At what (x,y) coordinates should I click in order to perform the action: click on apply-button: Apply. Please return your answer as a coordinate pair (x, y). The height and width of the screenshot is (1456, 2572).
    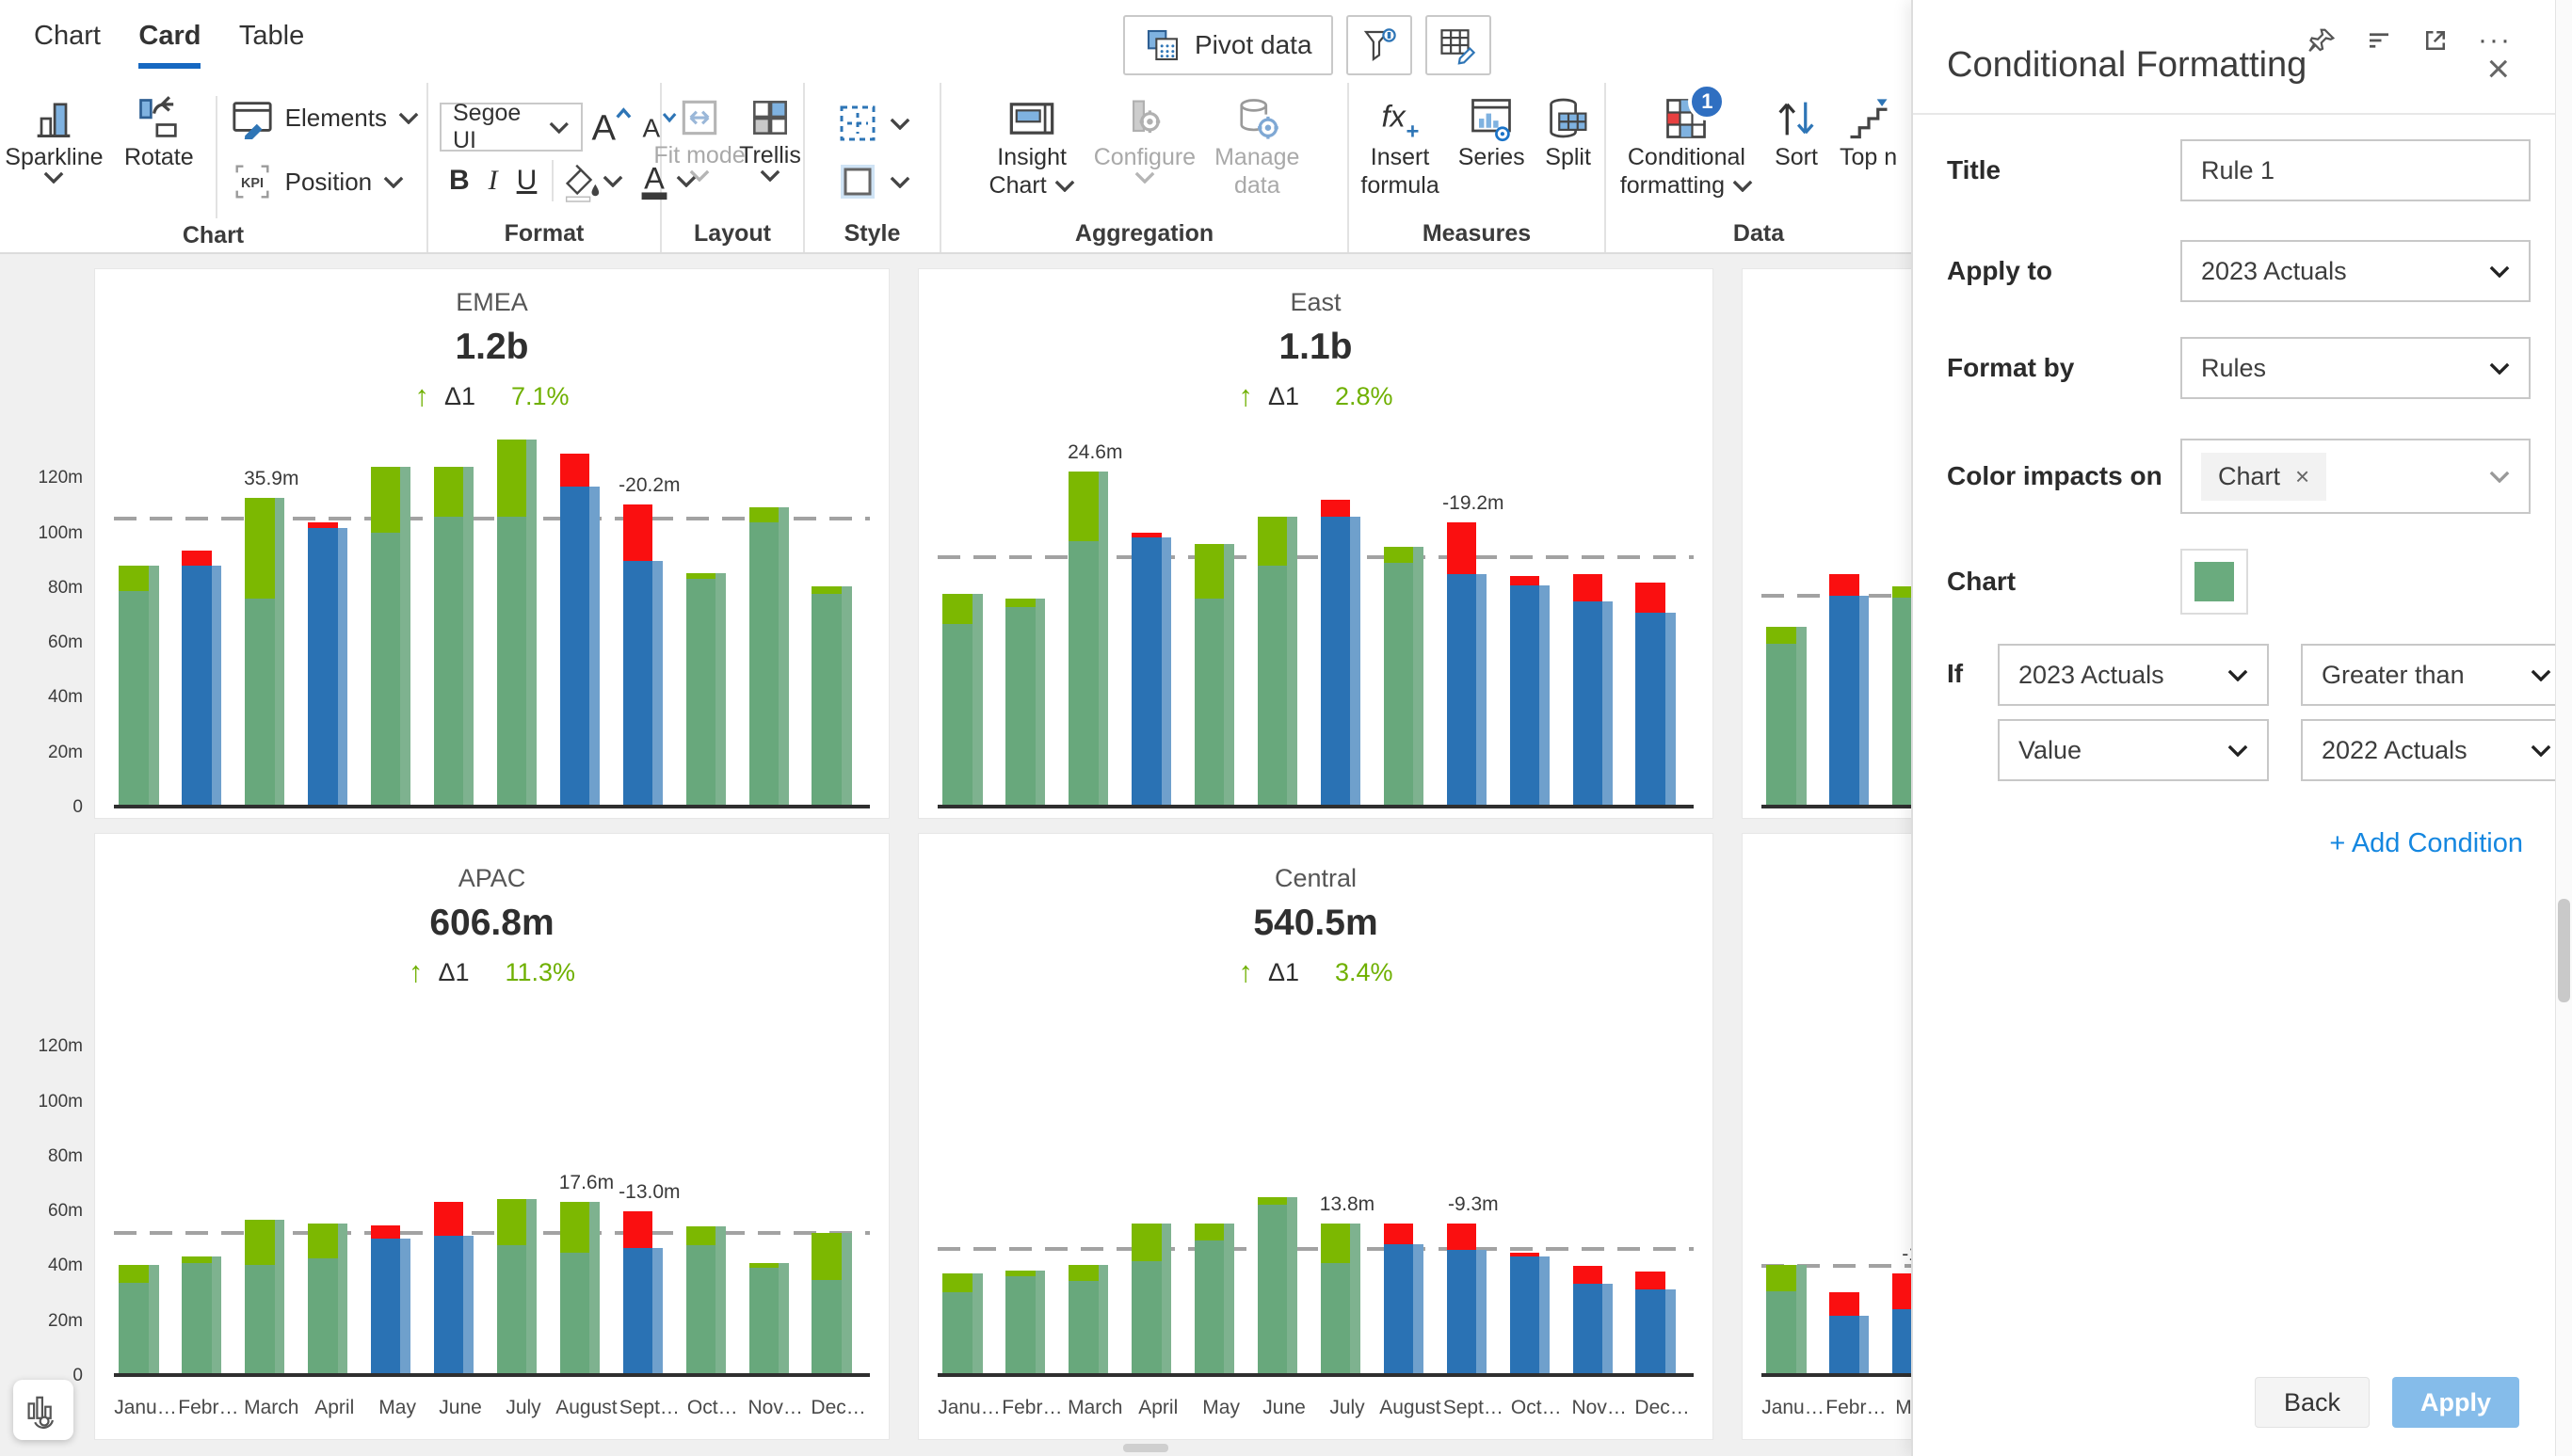
    Looking at the image, I should click on (2455, 1402).